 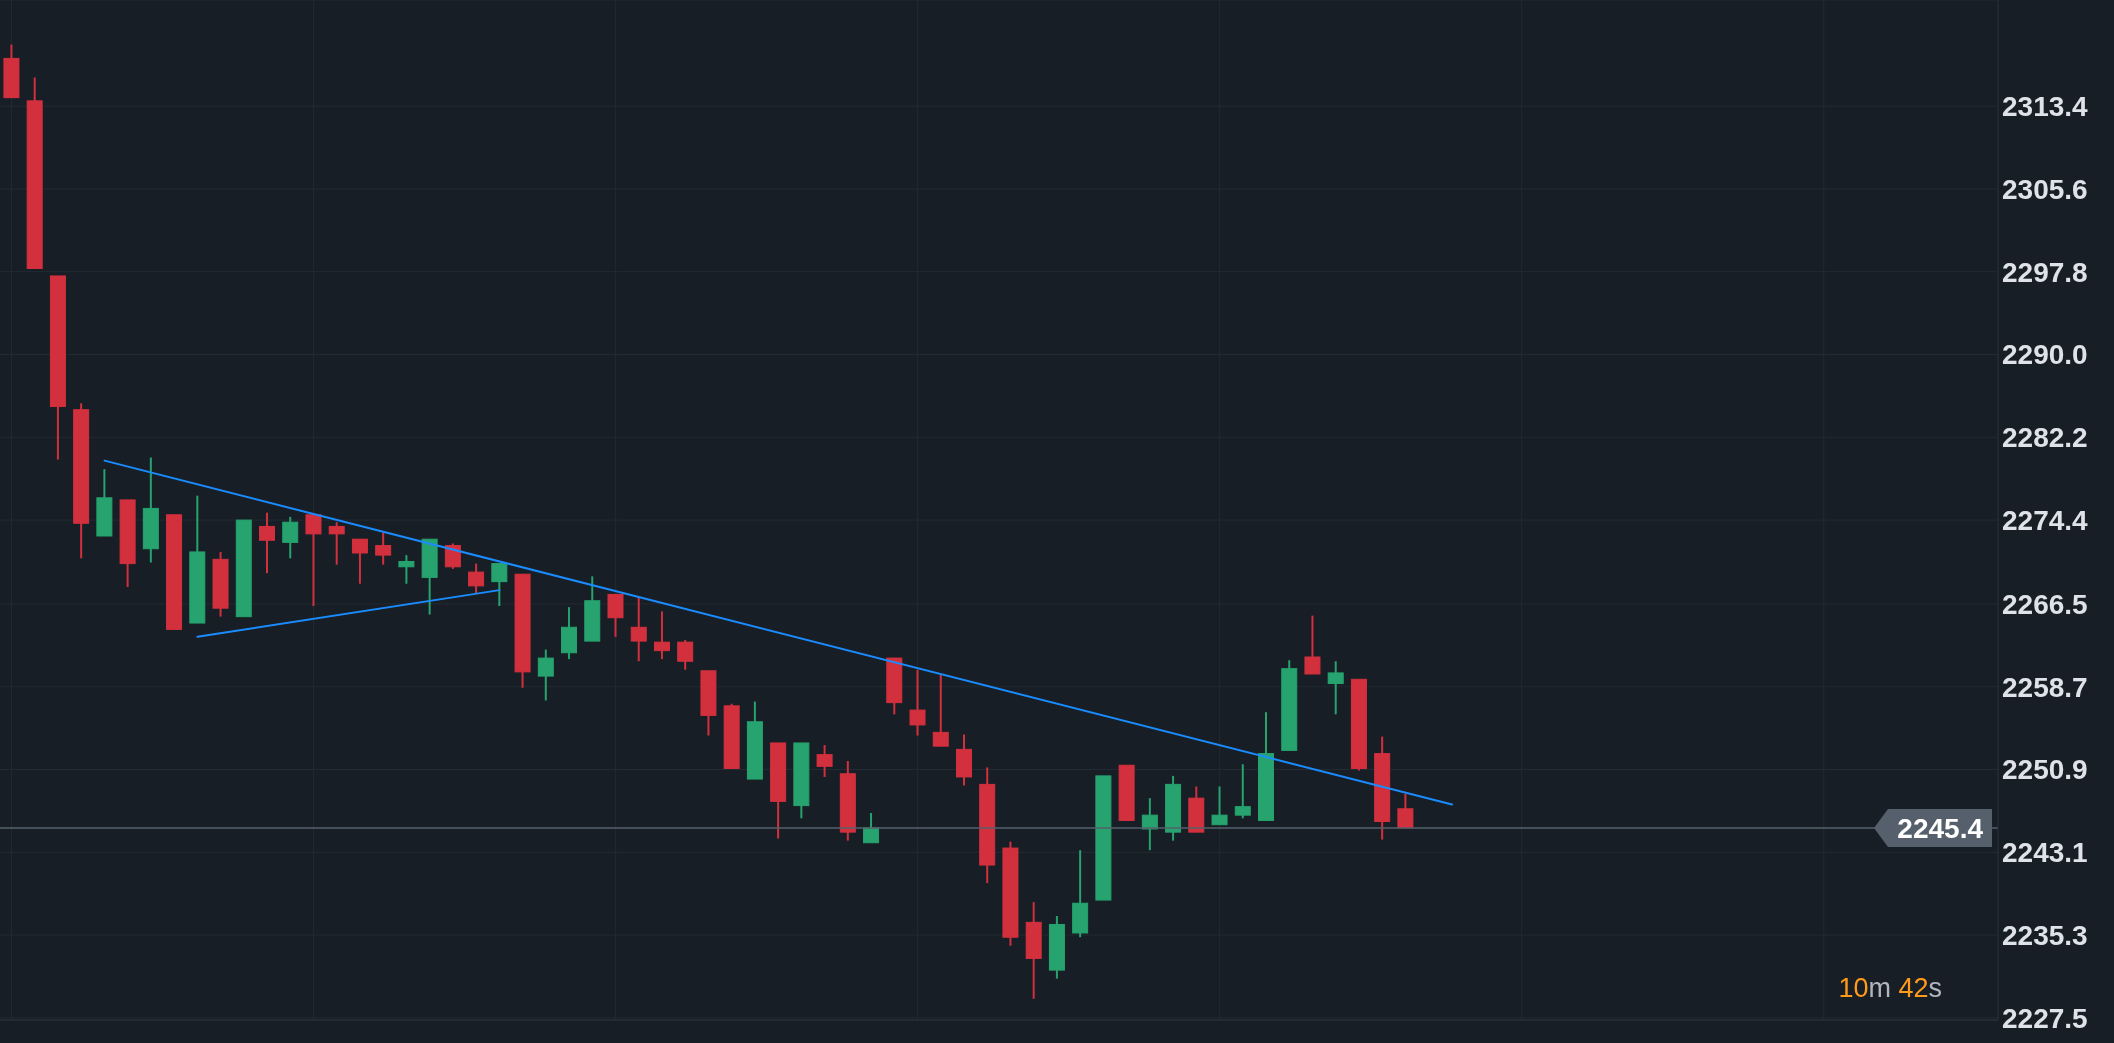 What do you see at coordinates (2045, 521) in the screenshot?
I see `y-tick-label: 2274.4` at bounding box center [2045, 521].